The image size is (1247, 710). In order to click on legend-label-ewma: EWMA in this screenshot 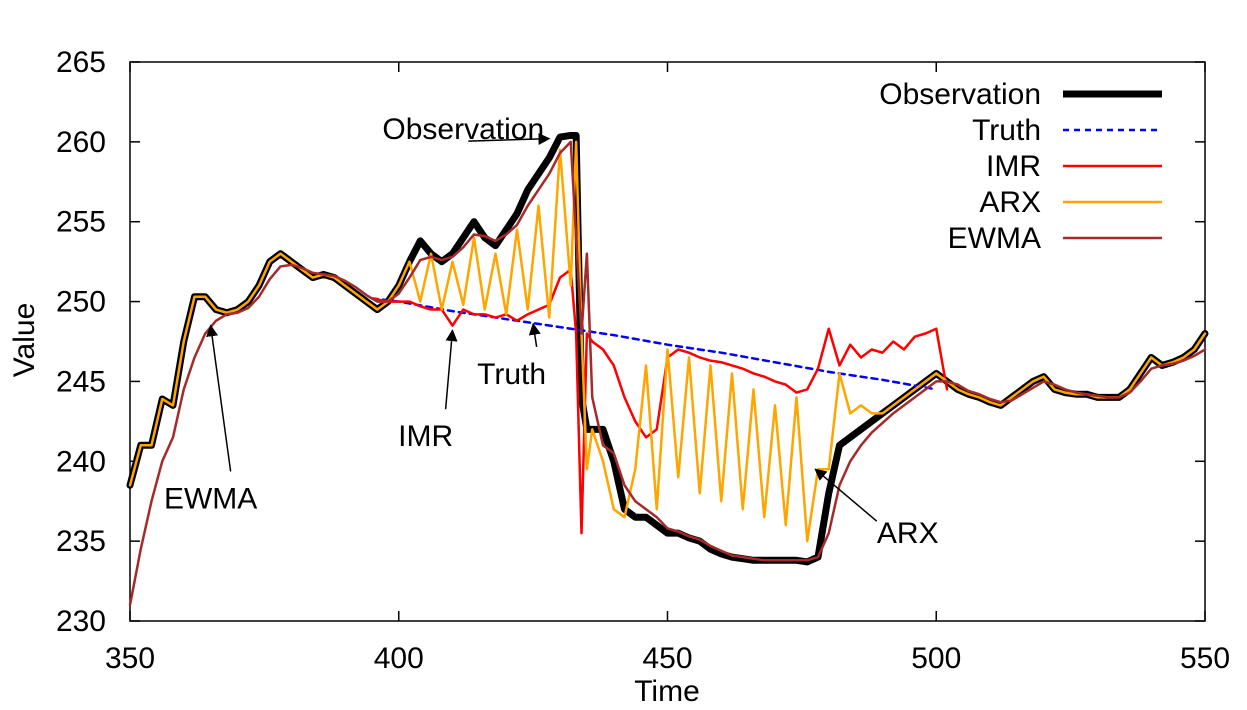, I will do `click(994, 238)`.